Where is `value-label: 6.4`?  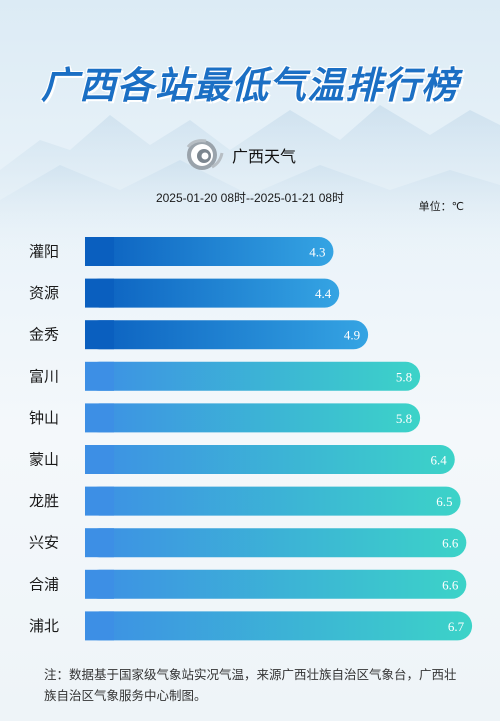 value-label: 6.4 is located at coordinates (439, 460).